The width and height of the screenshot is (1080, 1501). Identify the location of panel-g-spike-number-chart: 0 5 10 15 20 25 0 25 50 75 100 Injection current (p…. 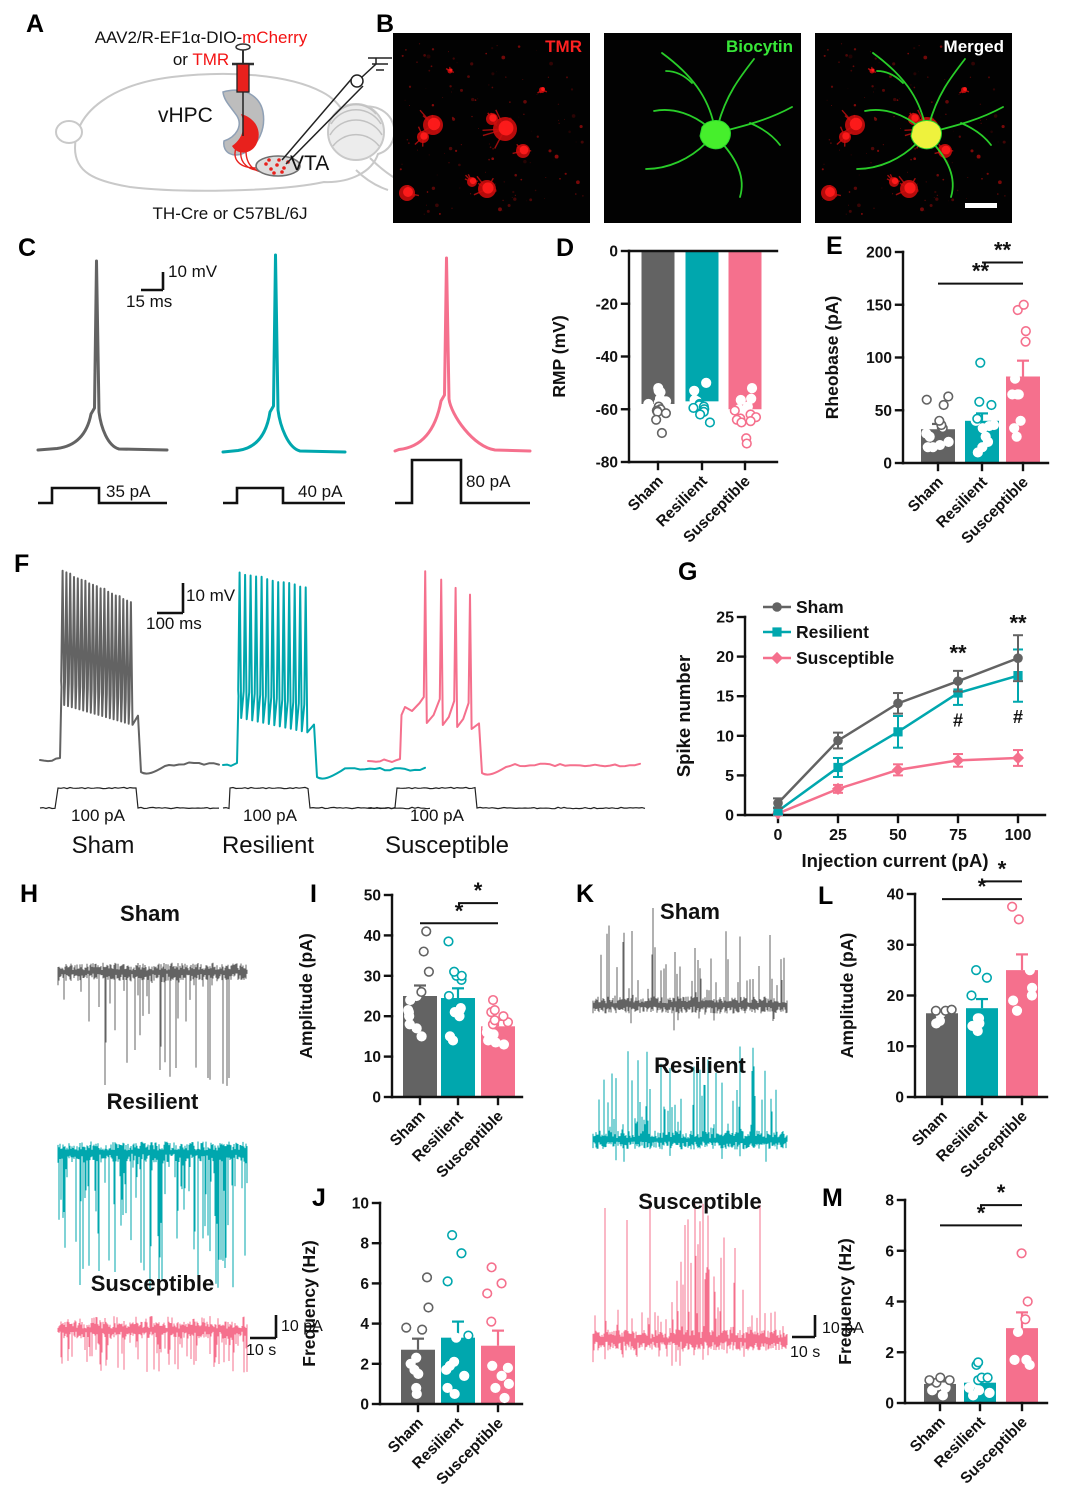
(860, 734).